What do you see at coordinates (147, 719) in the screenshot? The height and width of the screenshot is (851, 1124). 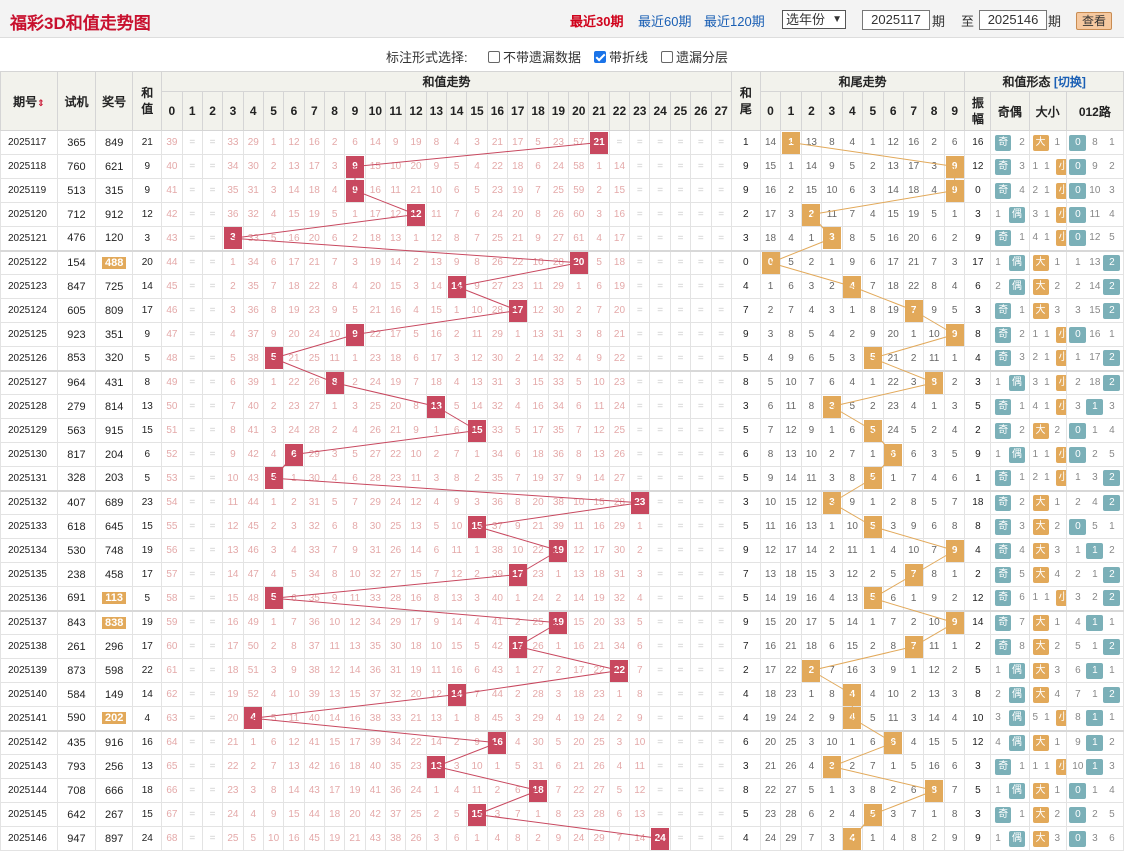 I see `sum-cell: 4` at bounding box center [147, 719].